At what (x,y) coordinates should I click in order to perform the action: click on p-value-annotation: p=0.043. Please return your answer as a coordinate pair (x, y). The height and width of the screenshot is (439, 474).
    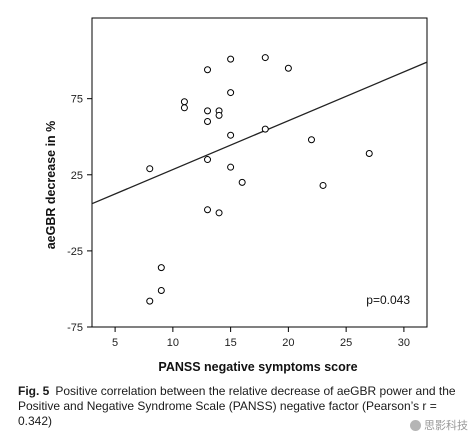
    Looking at the image, I should click on (388, 300).